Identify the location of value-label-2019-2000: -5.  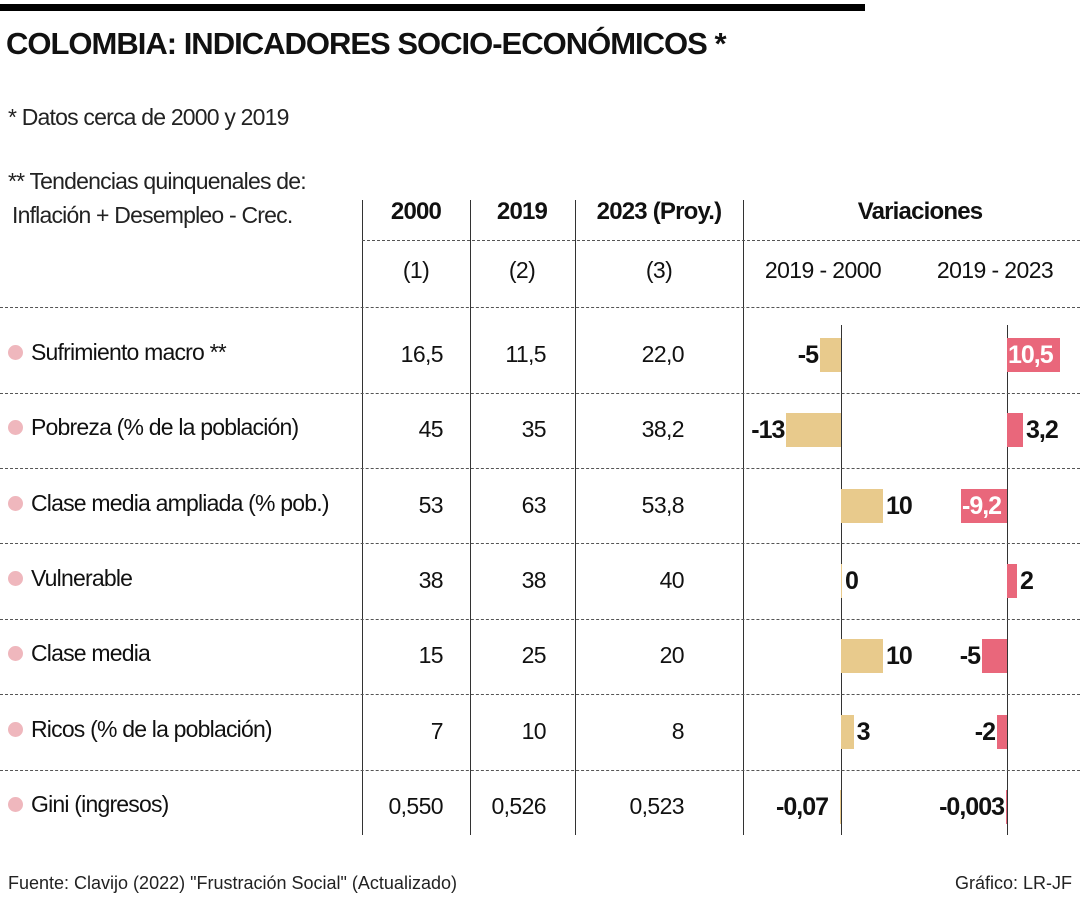
(808, 355).